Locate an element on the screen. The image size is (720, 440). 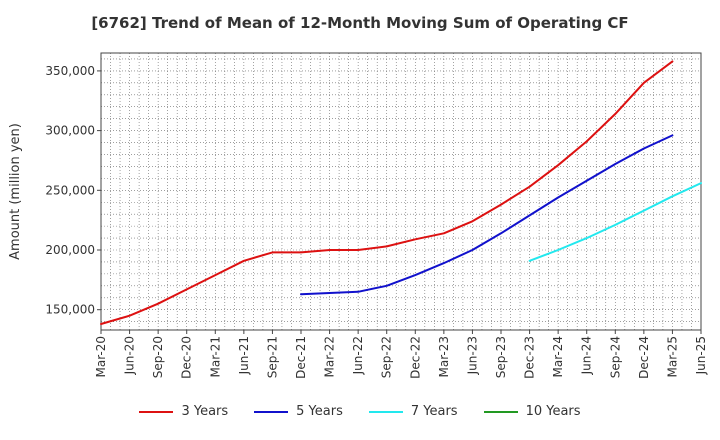
x-tick-label: Dec-23 is located at coordinates (530, 357).